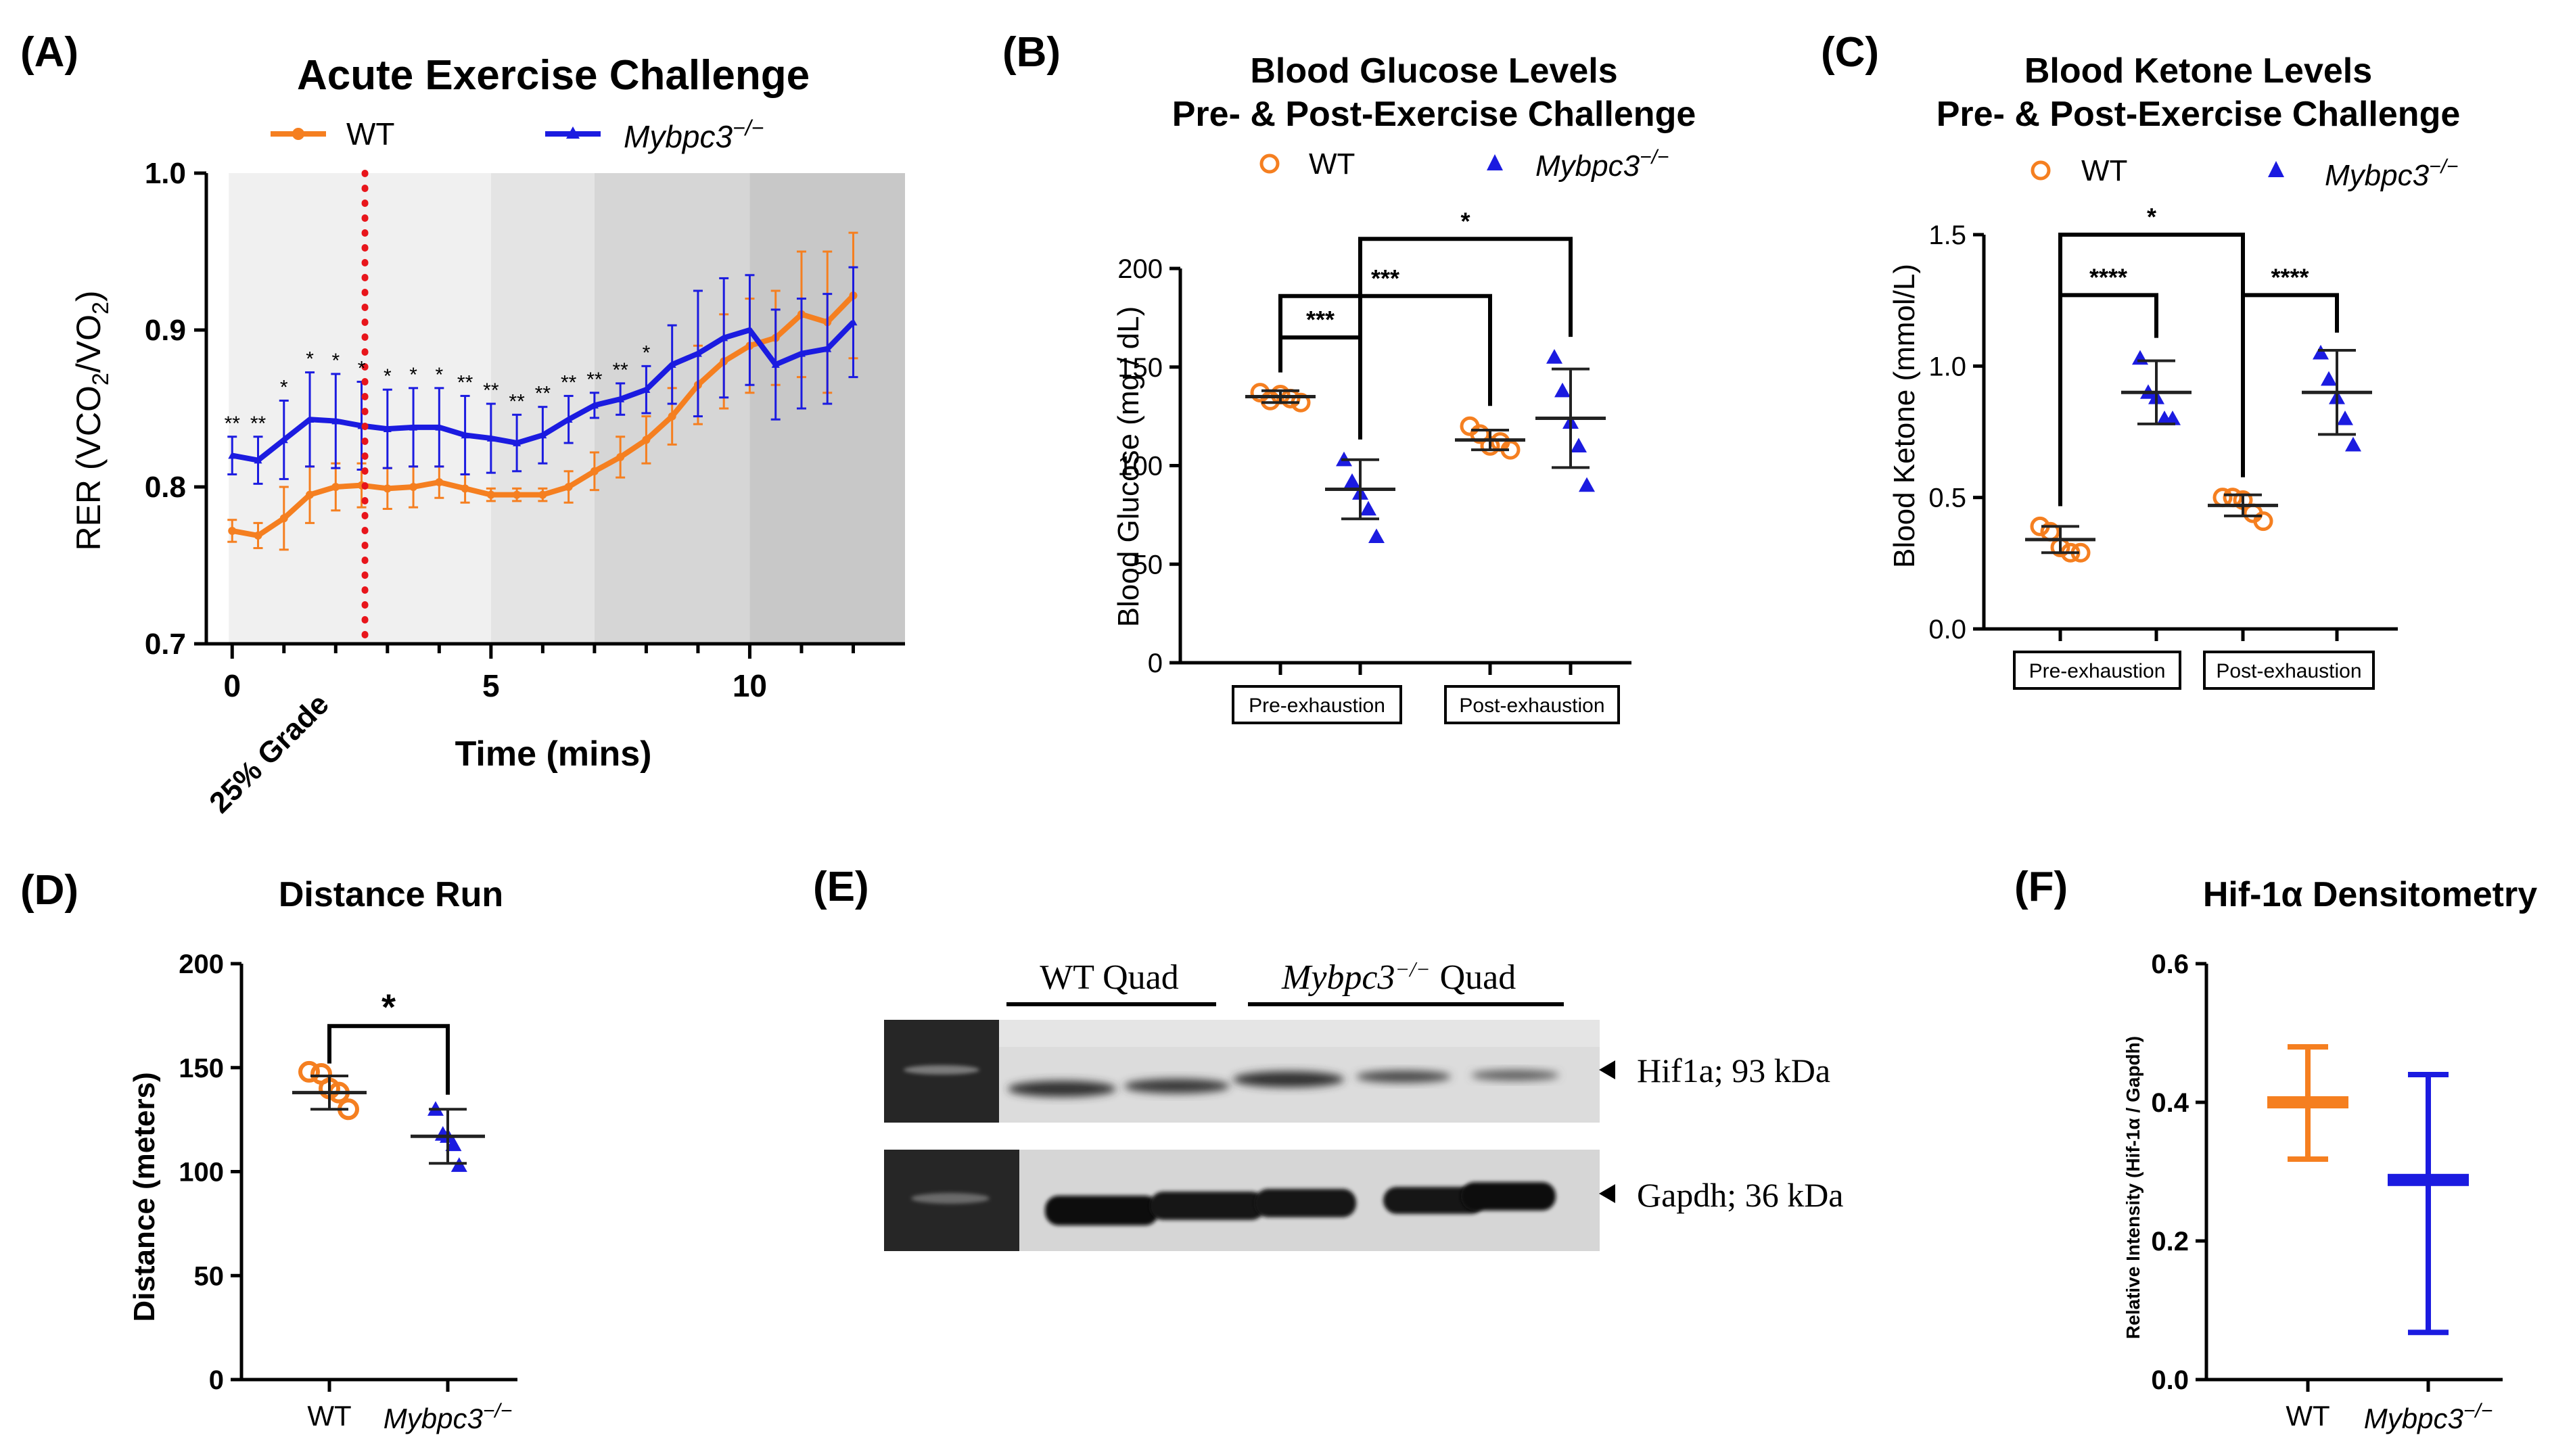  Describe the element at coordinates (348, 1192) in the screenshot. I see `plot-area-d: 0 50 100 150 200 WT Mybpc3−/− *` at that location.